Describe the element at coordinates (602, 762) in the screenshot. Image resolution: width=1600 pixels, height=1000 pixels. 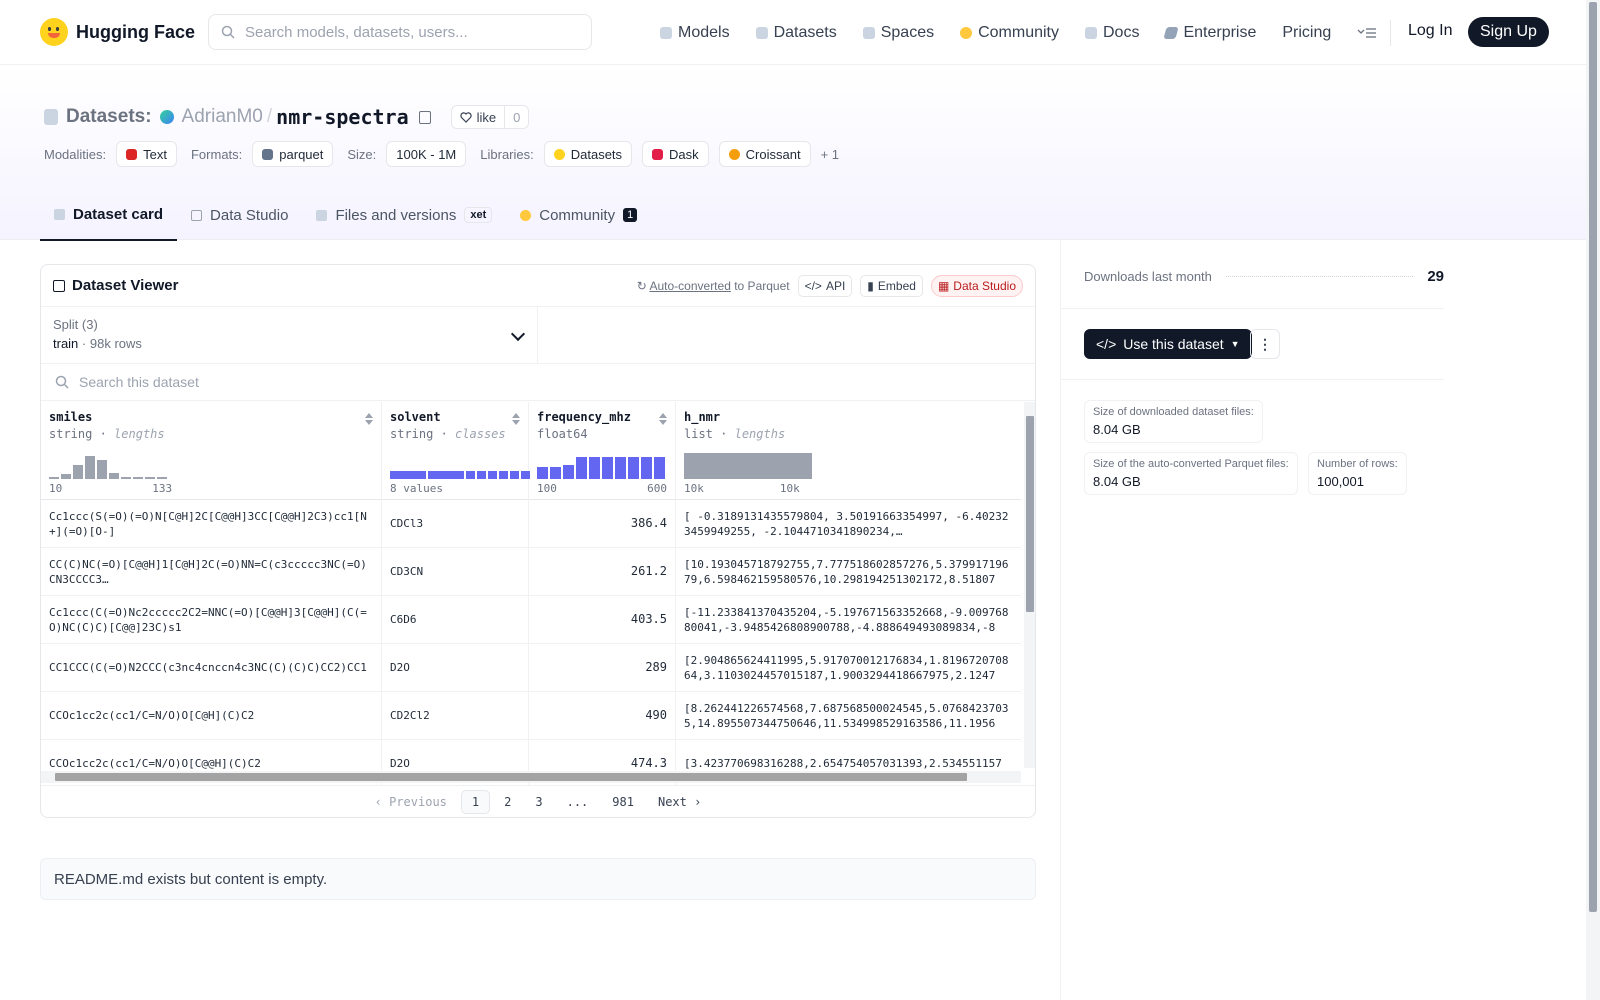
I see `table-cell: 474.3` at that location.